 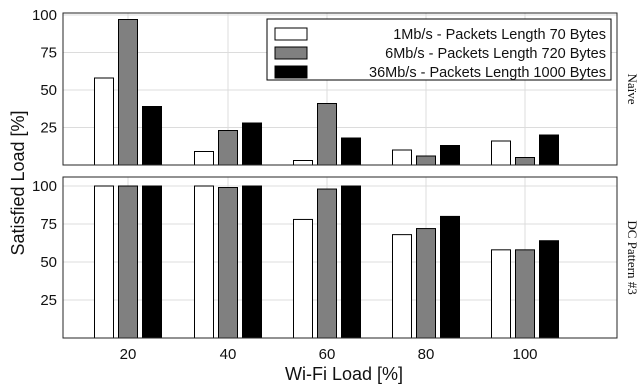 What do you see at coordinates (228, 354) in the screenshot?
I see `x-tick-label: 40` at bounding box center [228, 354].